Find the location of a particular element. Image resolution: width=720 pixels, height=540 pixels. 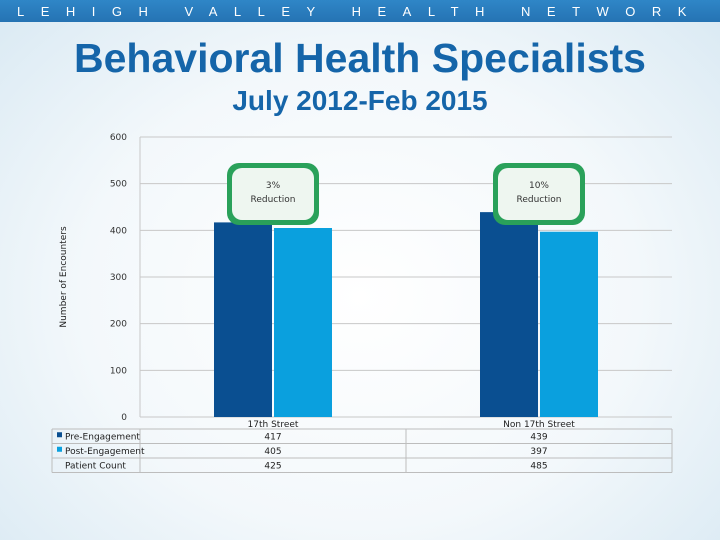

y-tick-label: 100 is located at coordinates (118, 371).